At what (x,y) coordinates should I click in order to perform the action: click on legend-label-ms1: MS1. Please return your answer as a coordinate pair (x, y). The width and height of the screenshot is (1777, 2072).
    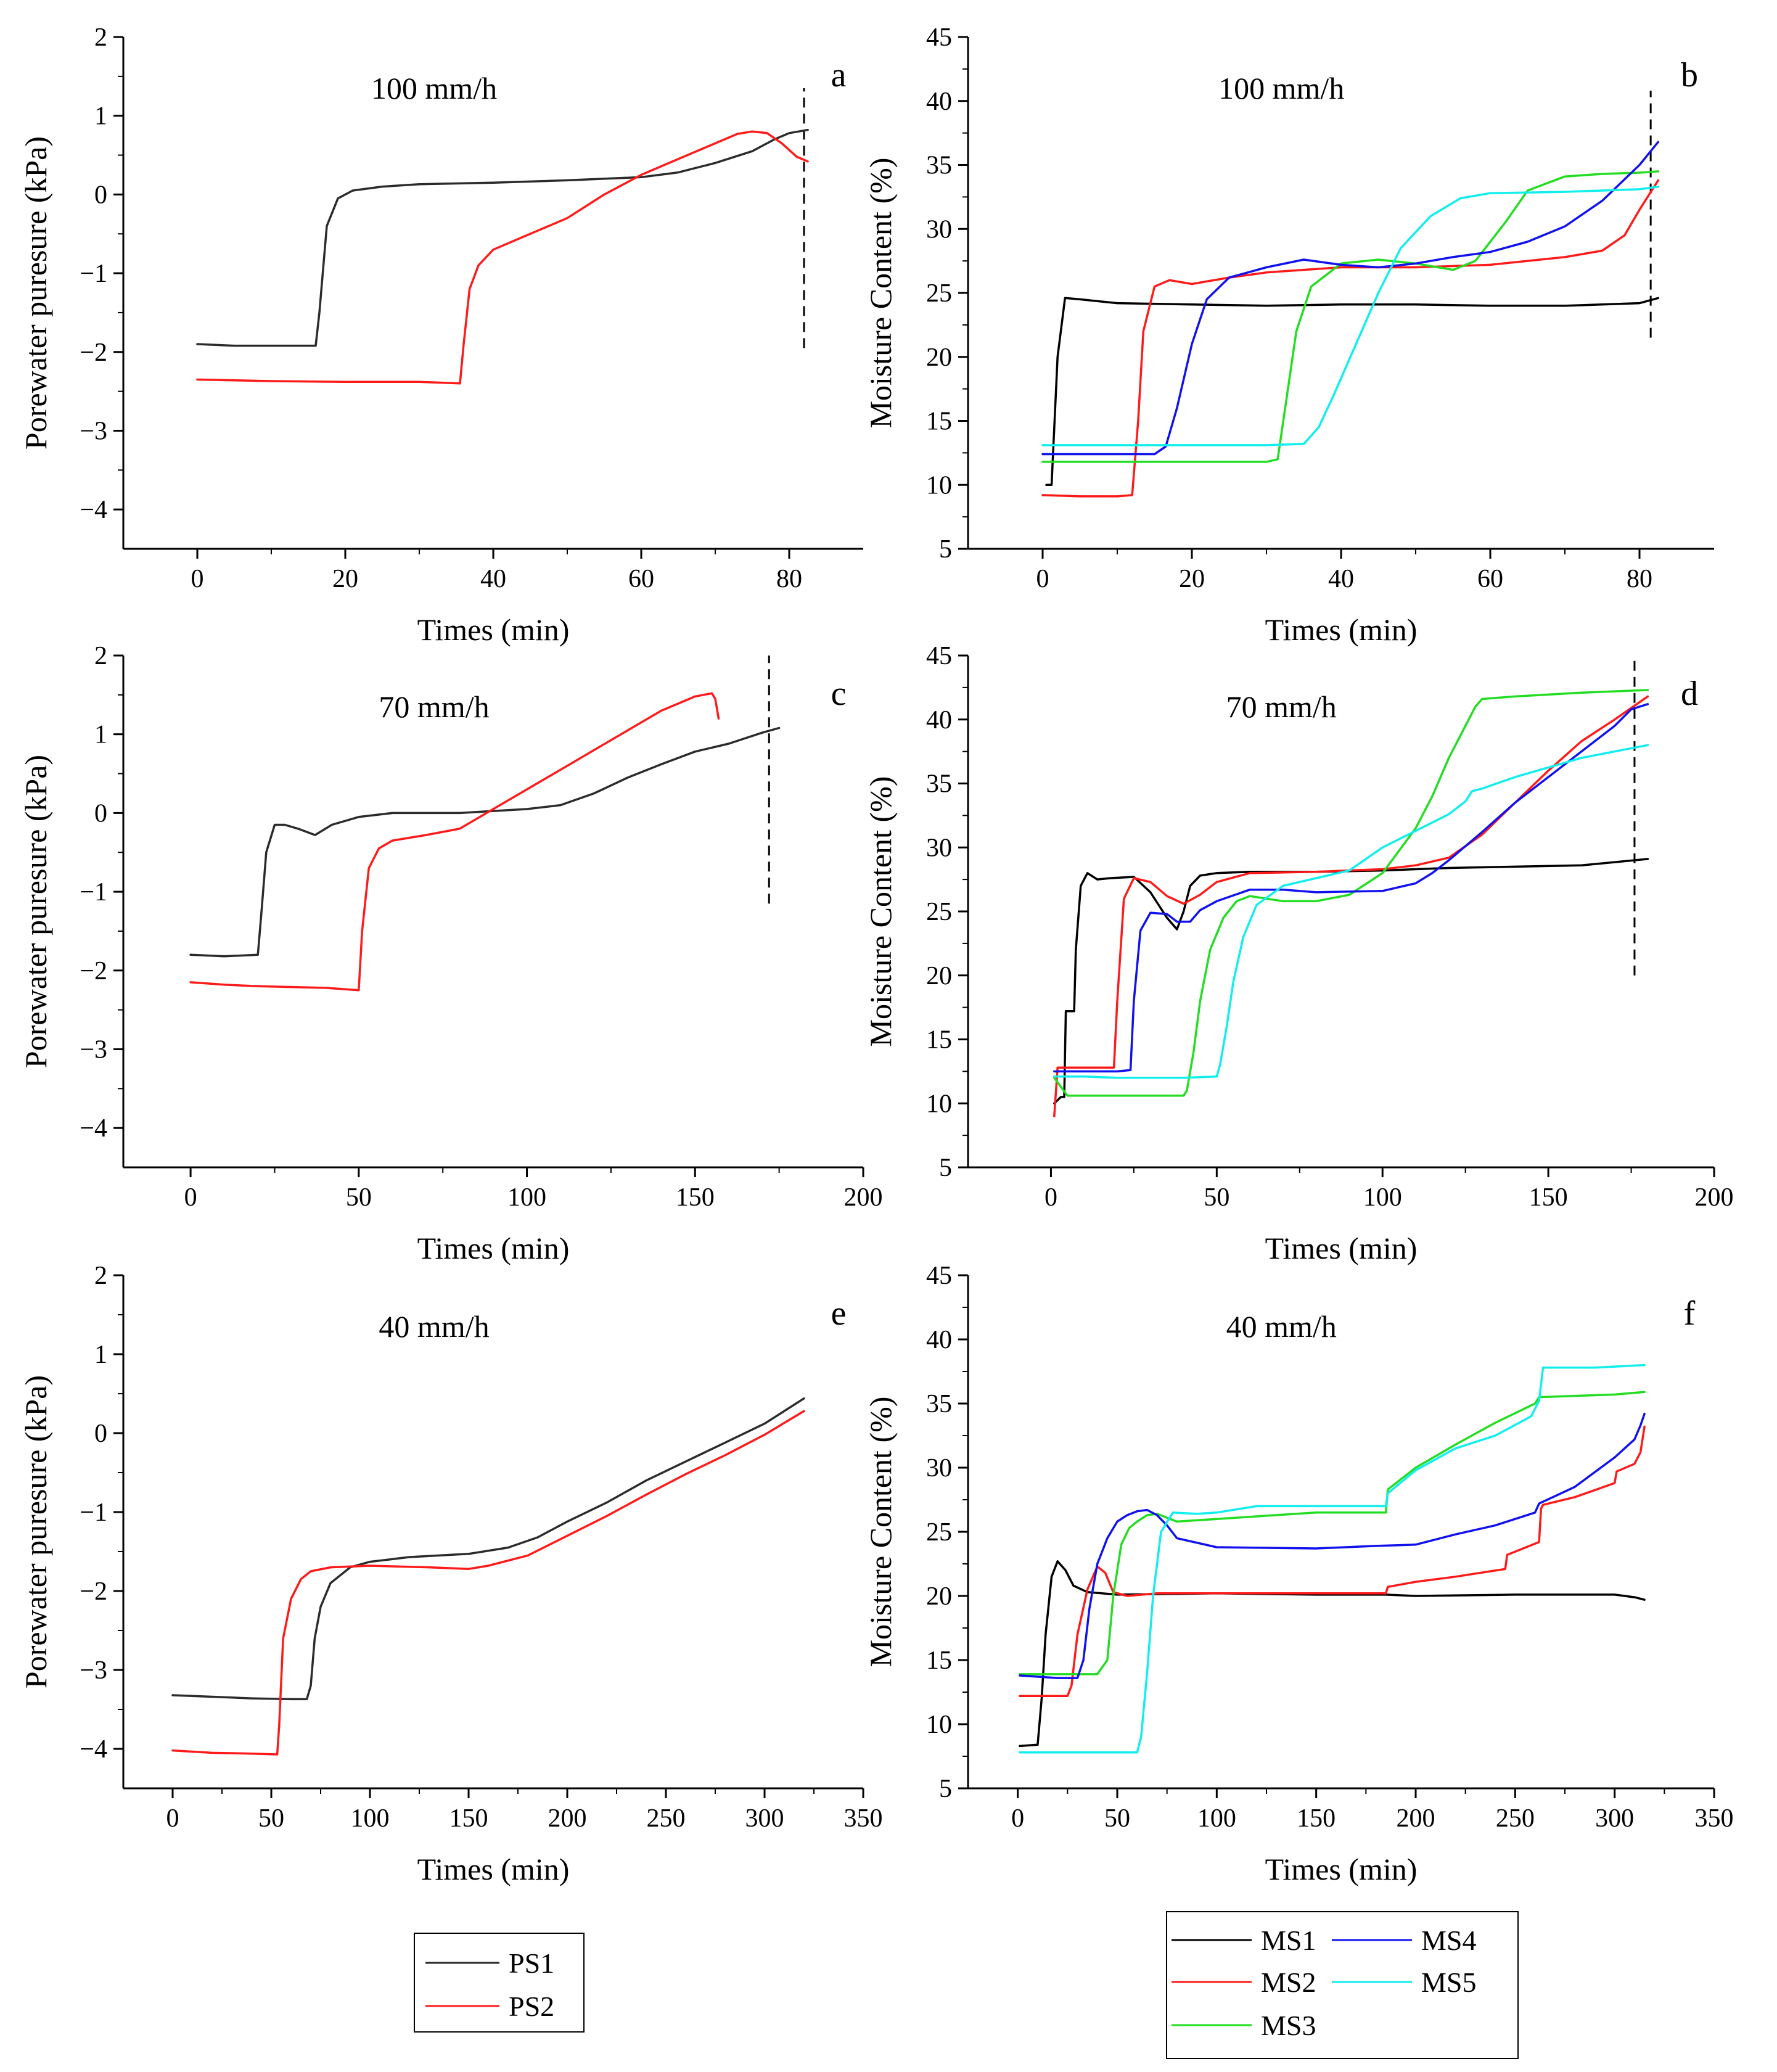
    Looking at the image, I should click on (1288, 1941).